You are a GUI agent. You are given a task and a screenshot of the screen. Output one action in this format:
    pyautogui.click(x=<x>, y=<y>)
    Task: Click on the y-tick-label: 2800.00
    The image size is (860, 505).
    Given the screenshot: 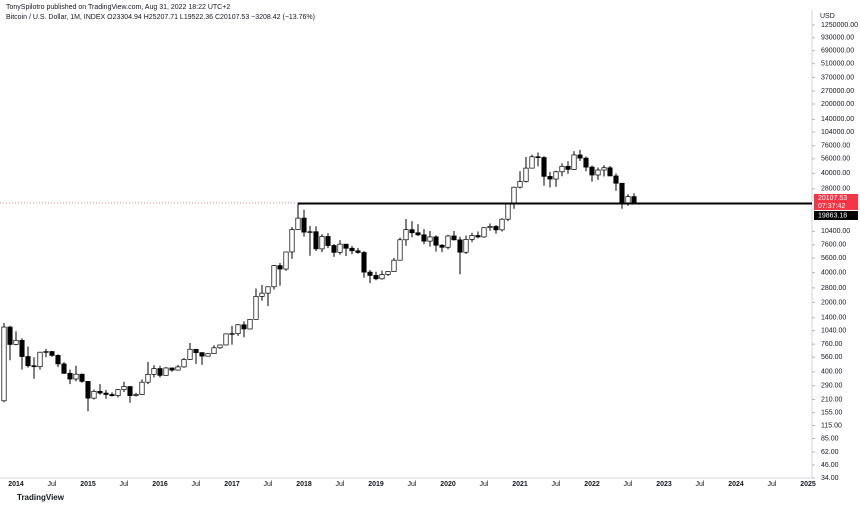 What is the action you would take?
    pyautogui.click(x=833, y=288)
    